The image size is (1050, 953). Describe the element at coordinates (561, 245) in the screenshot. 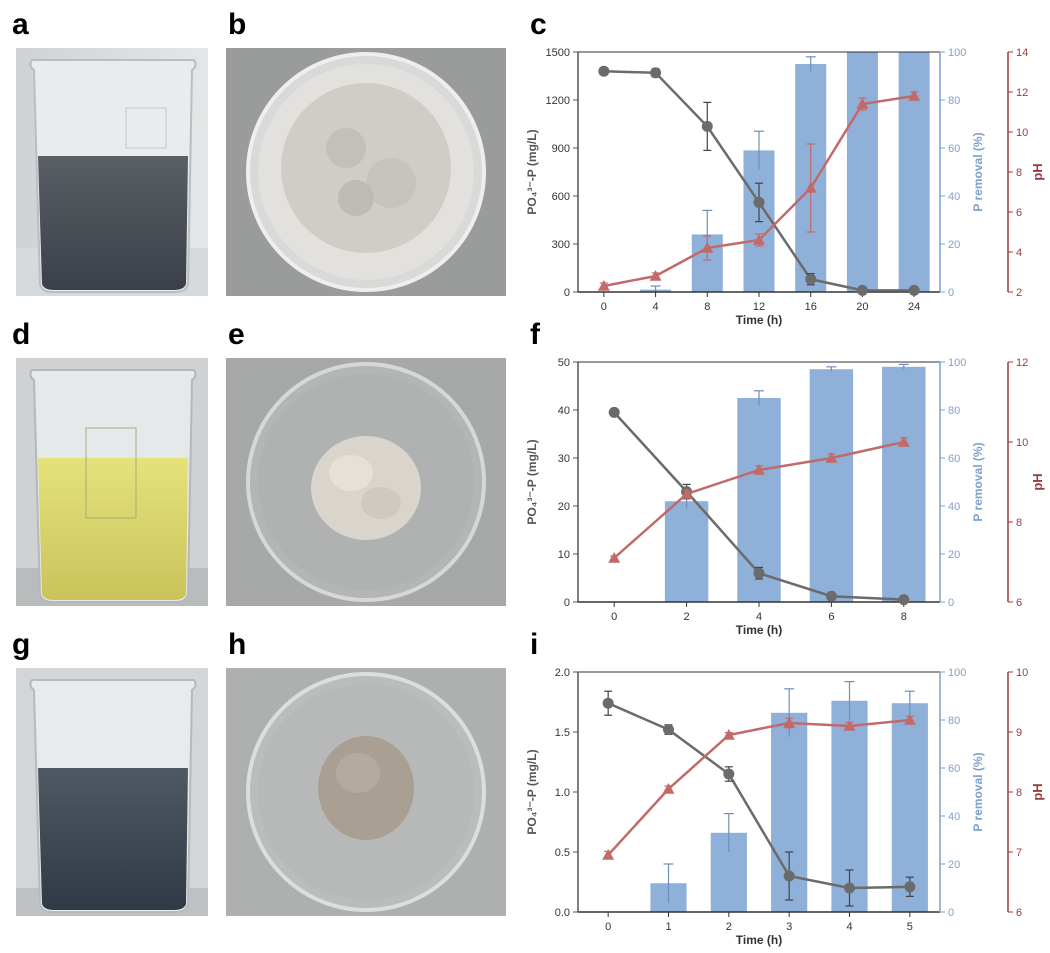

I see `left-tick-label-1: 300` at that location.